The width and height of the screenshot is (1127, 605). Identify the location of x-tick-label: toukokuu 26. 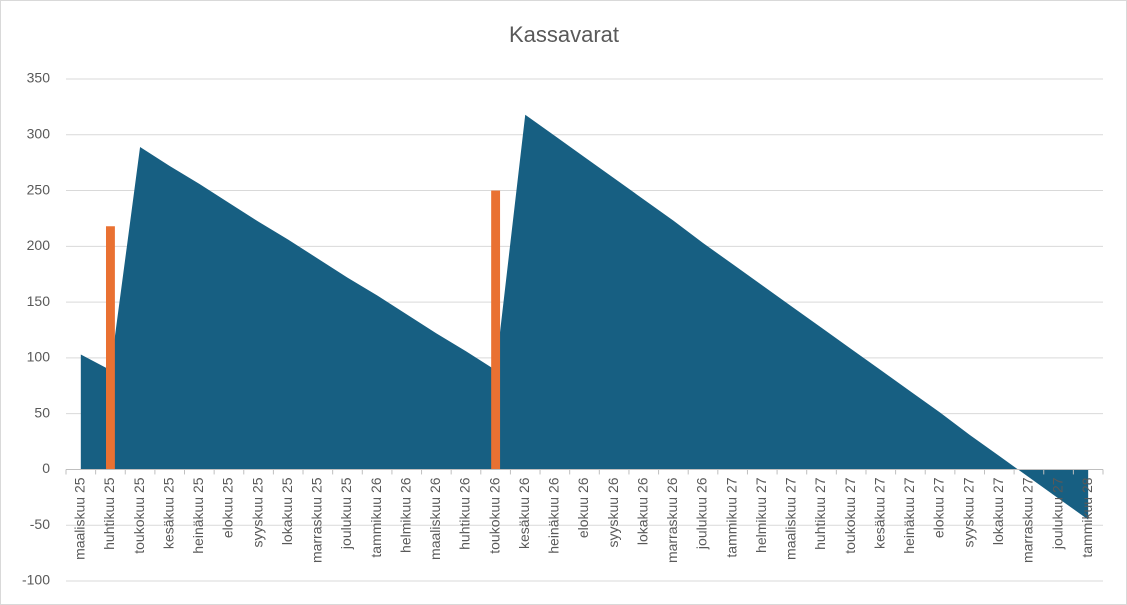
(494, 515).